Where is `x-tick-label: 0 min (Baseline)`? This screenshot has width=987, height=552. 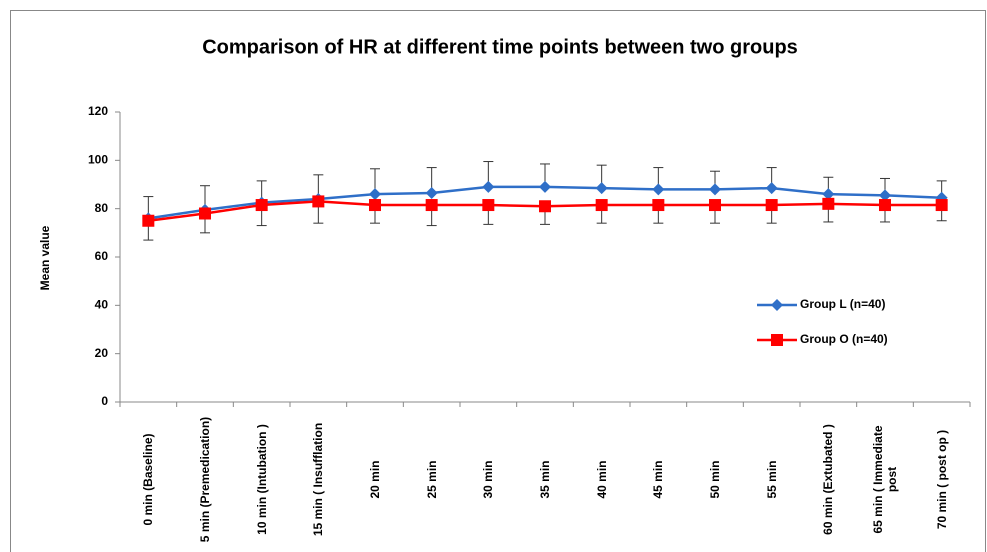 x-tick-label: 0 min (Baseline) is located at coordinates (148, 479).